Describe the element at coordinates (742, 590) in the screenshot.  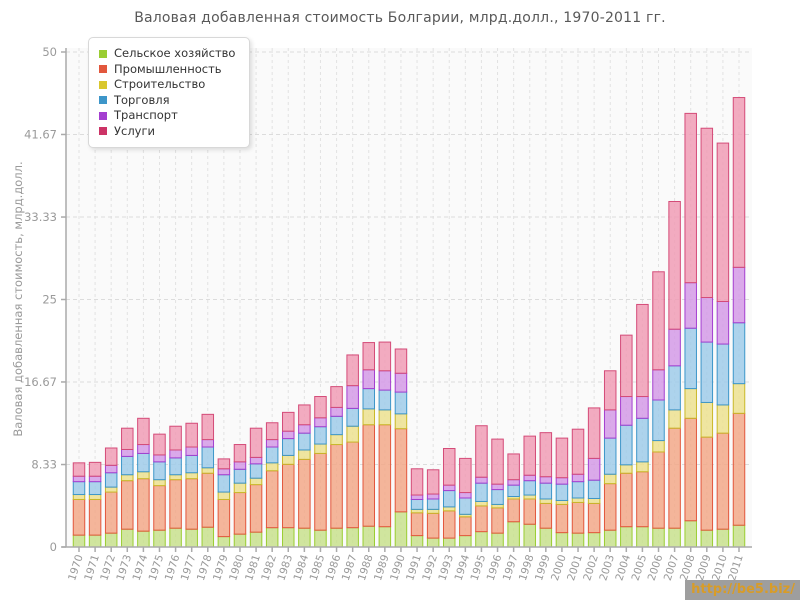
I see `watermark-link: http://be5.biz/` at that location.